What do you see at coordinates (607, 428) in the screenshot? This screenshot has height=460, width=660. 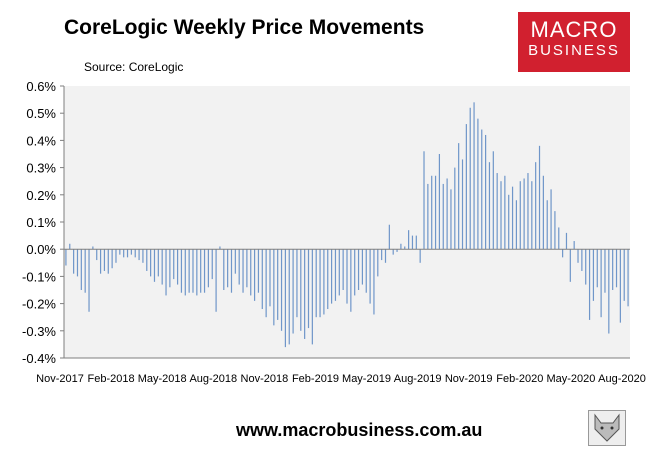 I see `wolf-icon` at bounding box center [607, 428].